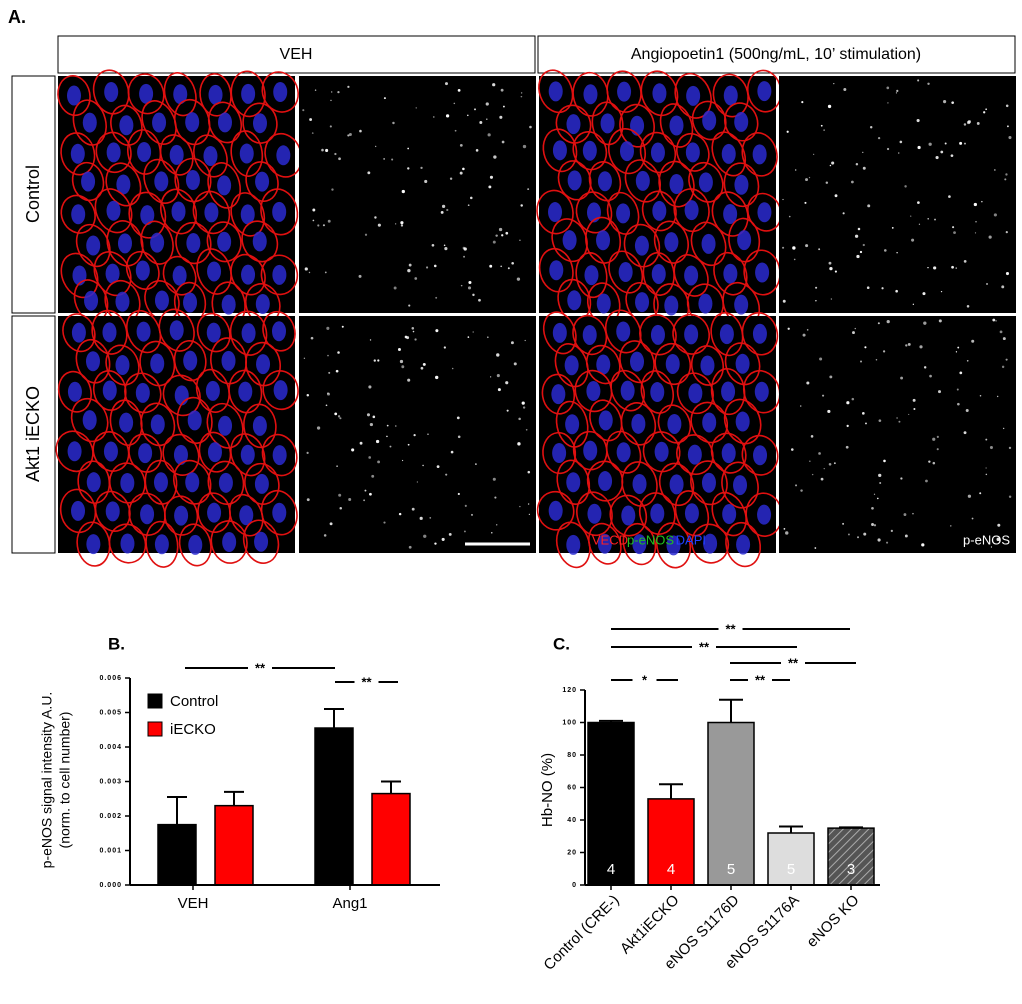  What do you see at coordinates (650, 925) in the screenshot?
I see `x-tick-label: Akt1iECKO` at bounding box center [650, 925].